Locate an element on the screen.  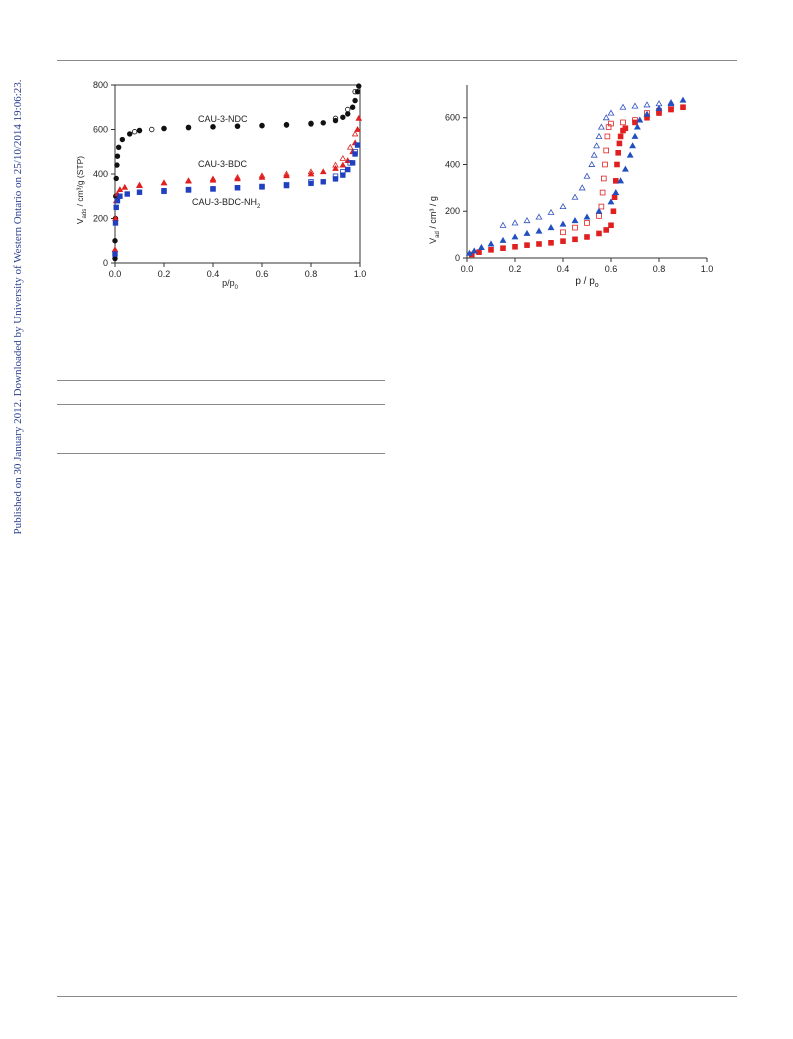
y-tick-label: 800 is located at coordinates (100, 85).